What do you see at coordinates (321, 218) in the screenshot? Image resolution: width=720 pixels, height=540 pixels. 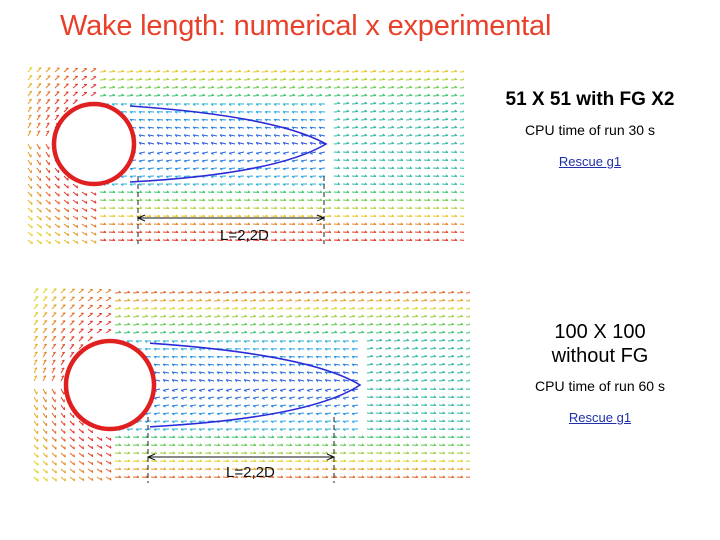 I see `dimension-arrow-right` at bounding box center [321, 218].